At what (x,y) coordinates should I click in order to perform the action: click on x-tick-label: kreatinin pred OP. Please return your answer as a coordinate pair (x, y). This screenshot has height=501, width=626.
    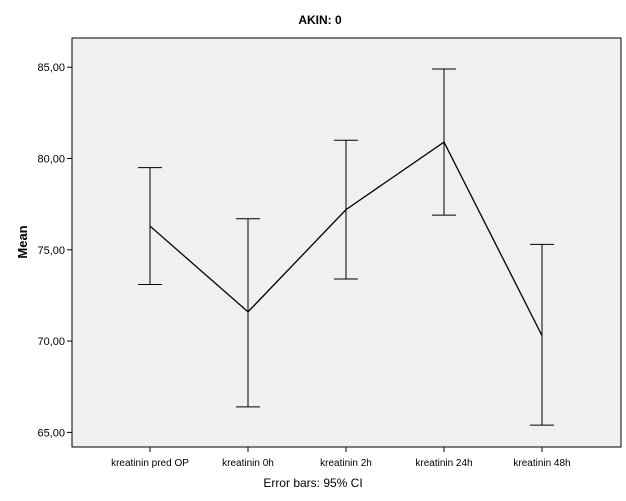
    Looking at the image, I should click on (150, 463).